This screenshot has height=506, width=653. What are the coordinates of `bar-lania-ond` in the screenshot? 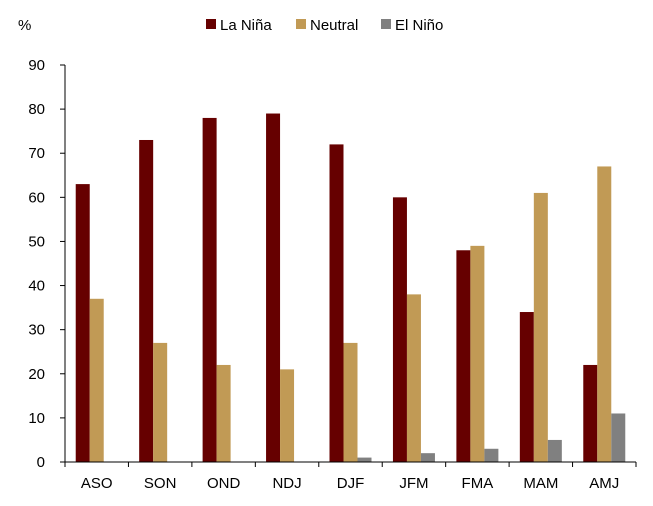 It's located at (209, 289).